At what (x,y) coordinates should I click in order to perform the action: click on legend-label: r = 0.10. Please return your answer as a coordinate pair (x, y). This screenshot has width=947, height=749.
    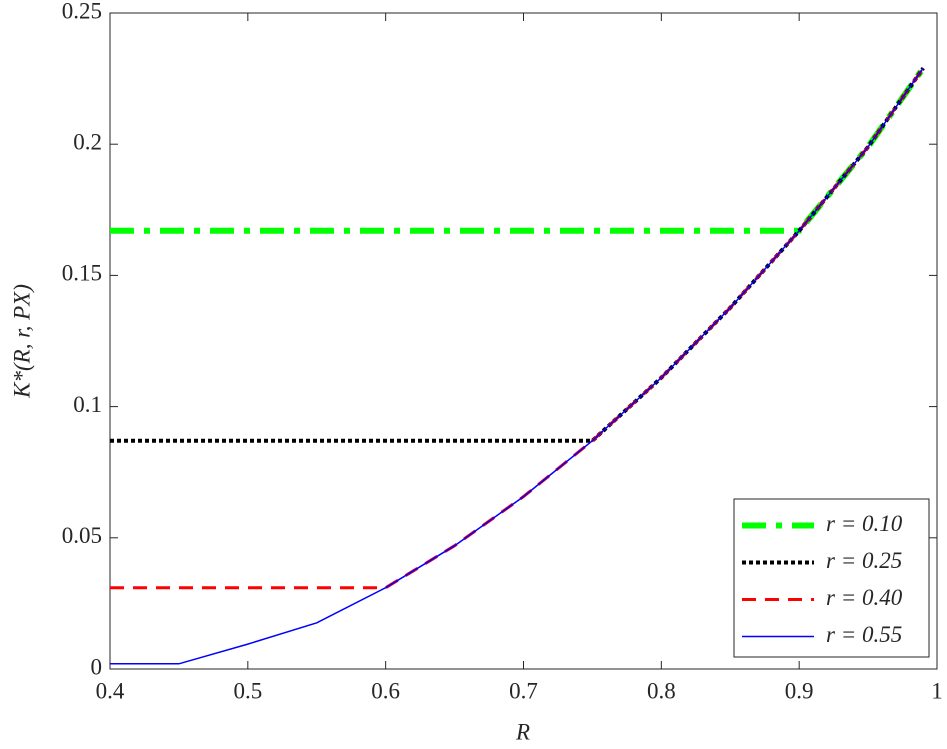
    Looking at the image, I should click on (864, 523).